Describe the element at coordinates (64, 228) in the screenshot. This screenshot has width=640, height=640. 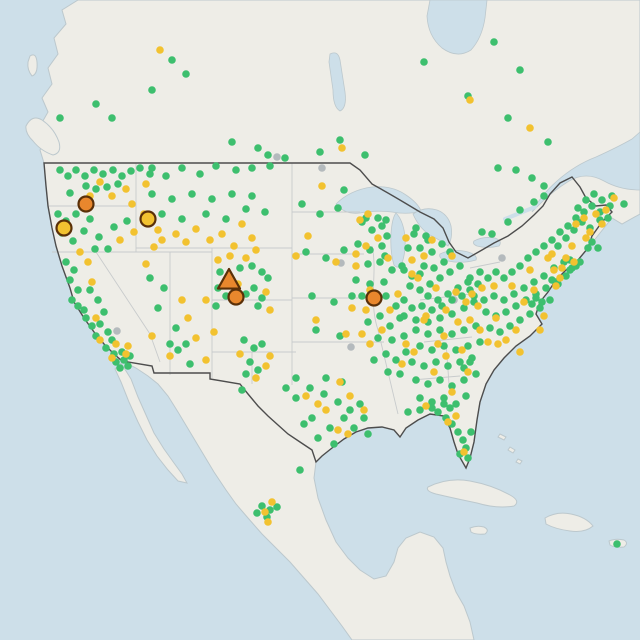
I see `alert-circle-marker` at that location.